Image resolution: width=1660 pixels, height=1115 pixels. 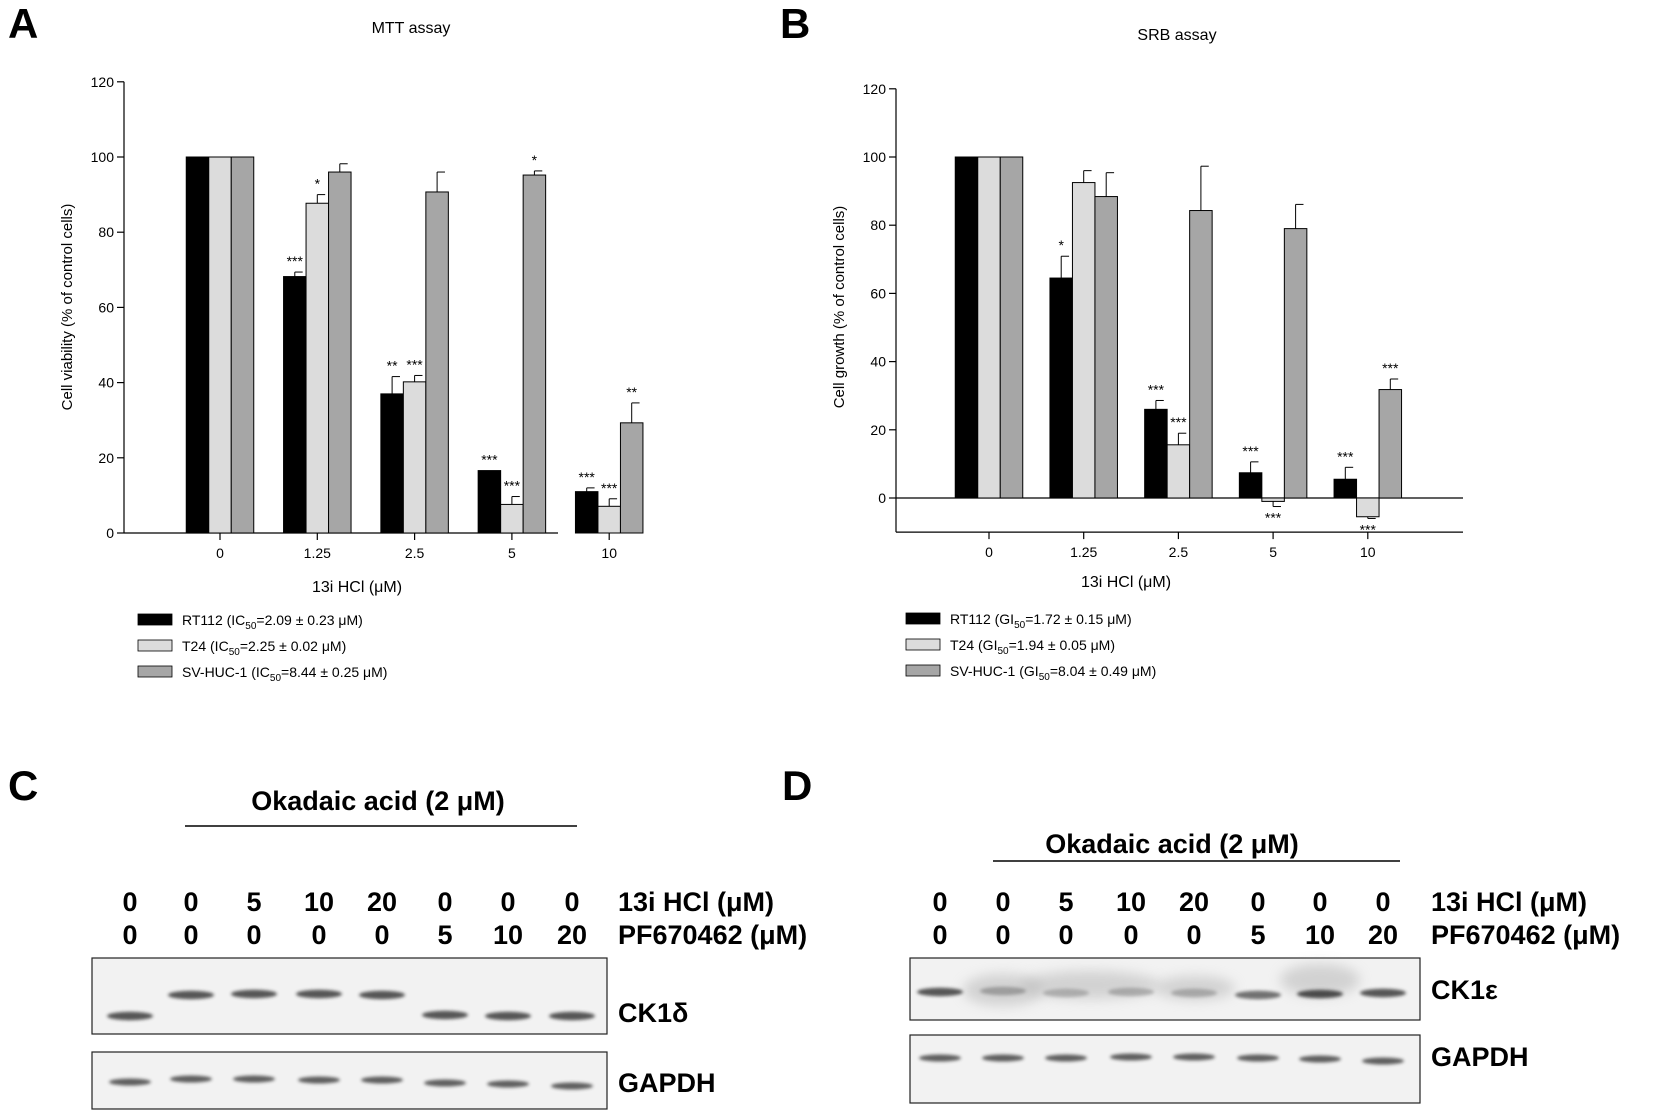 What do you see at coordinates (110, 533) in the screenshot?
I see `y-tick-label: 0` at bounding box center [110, 533].